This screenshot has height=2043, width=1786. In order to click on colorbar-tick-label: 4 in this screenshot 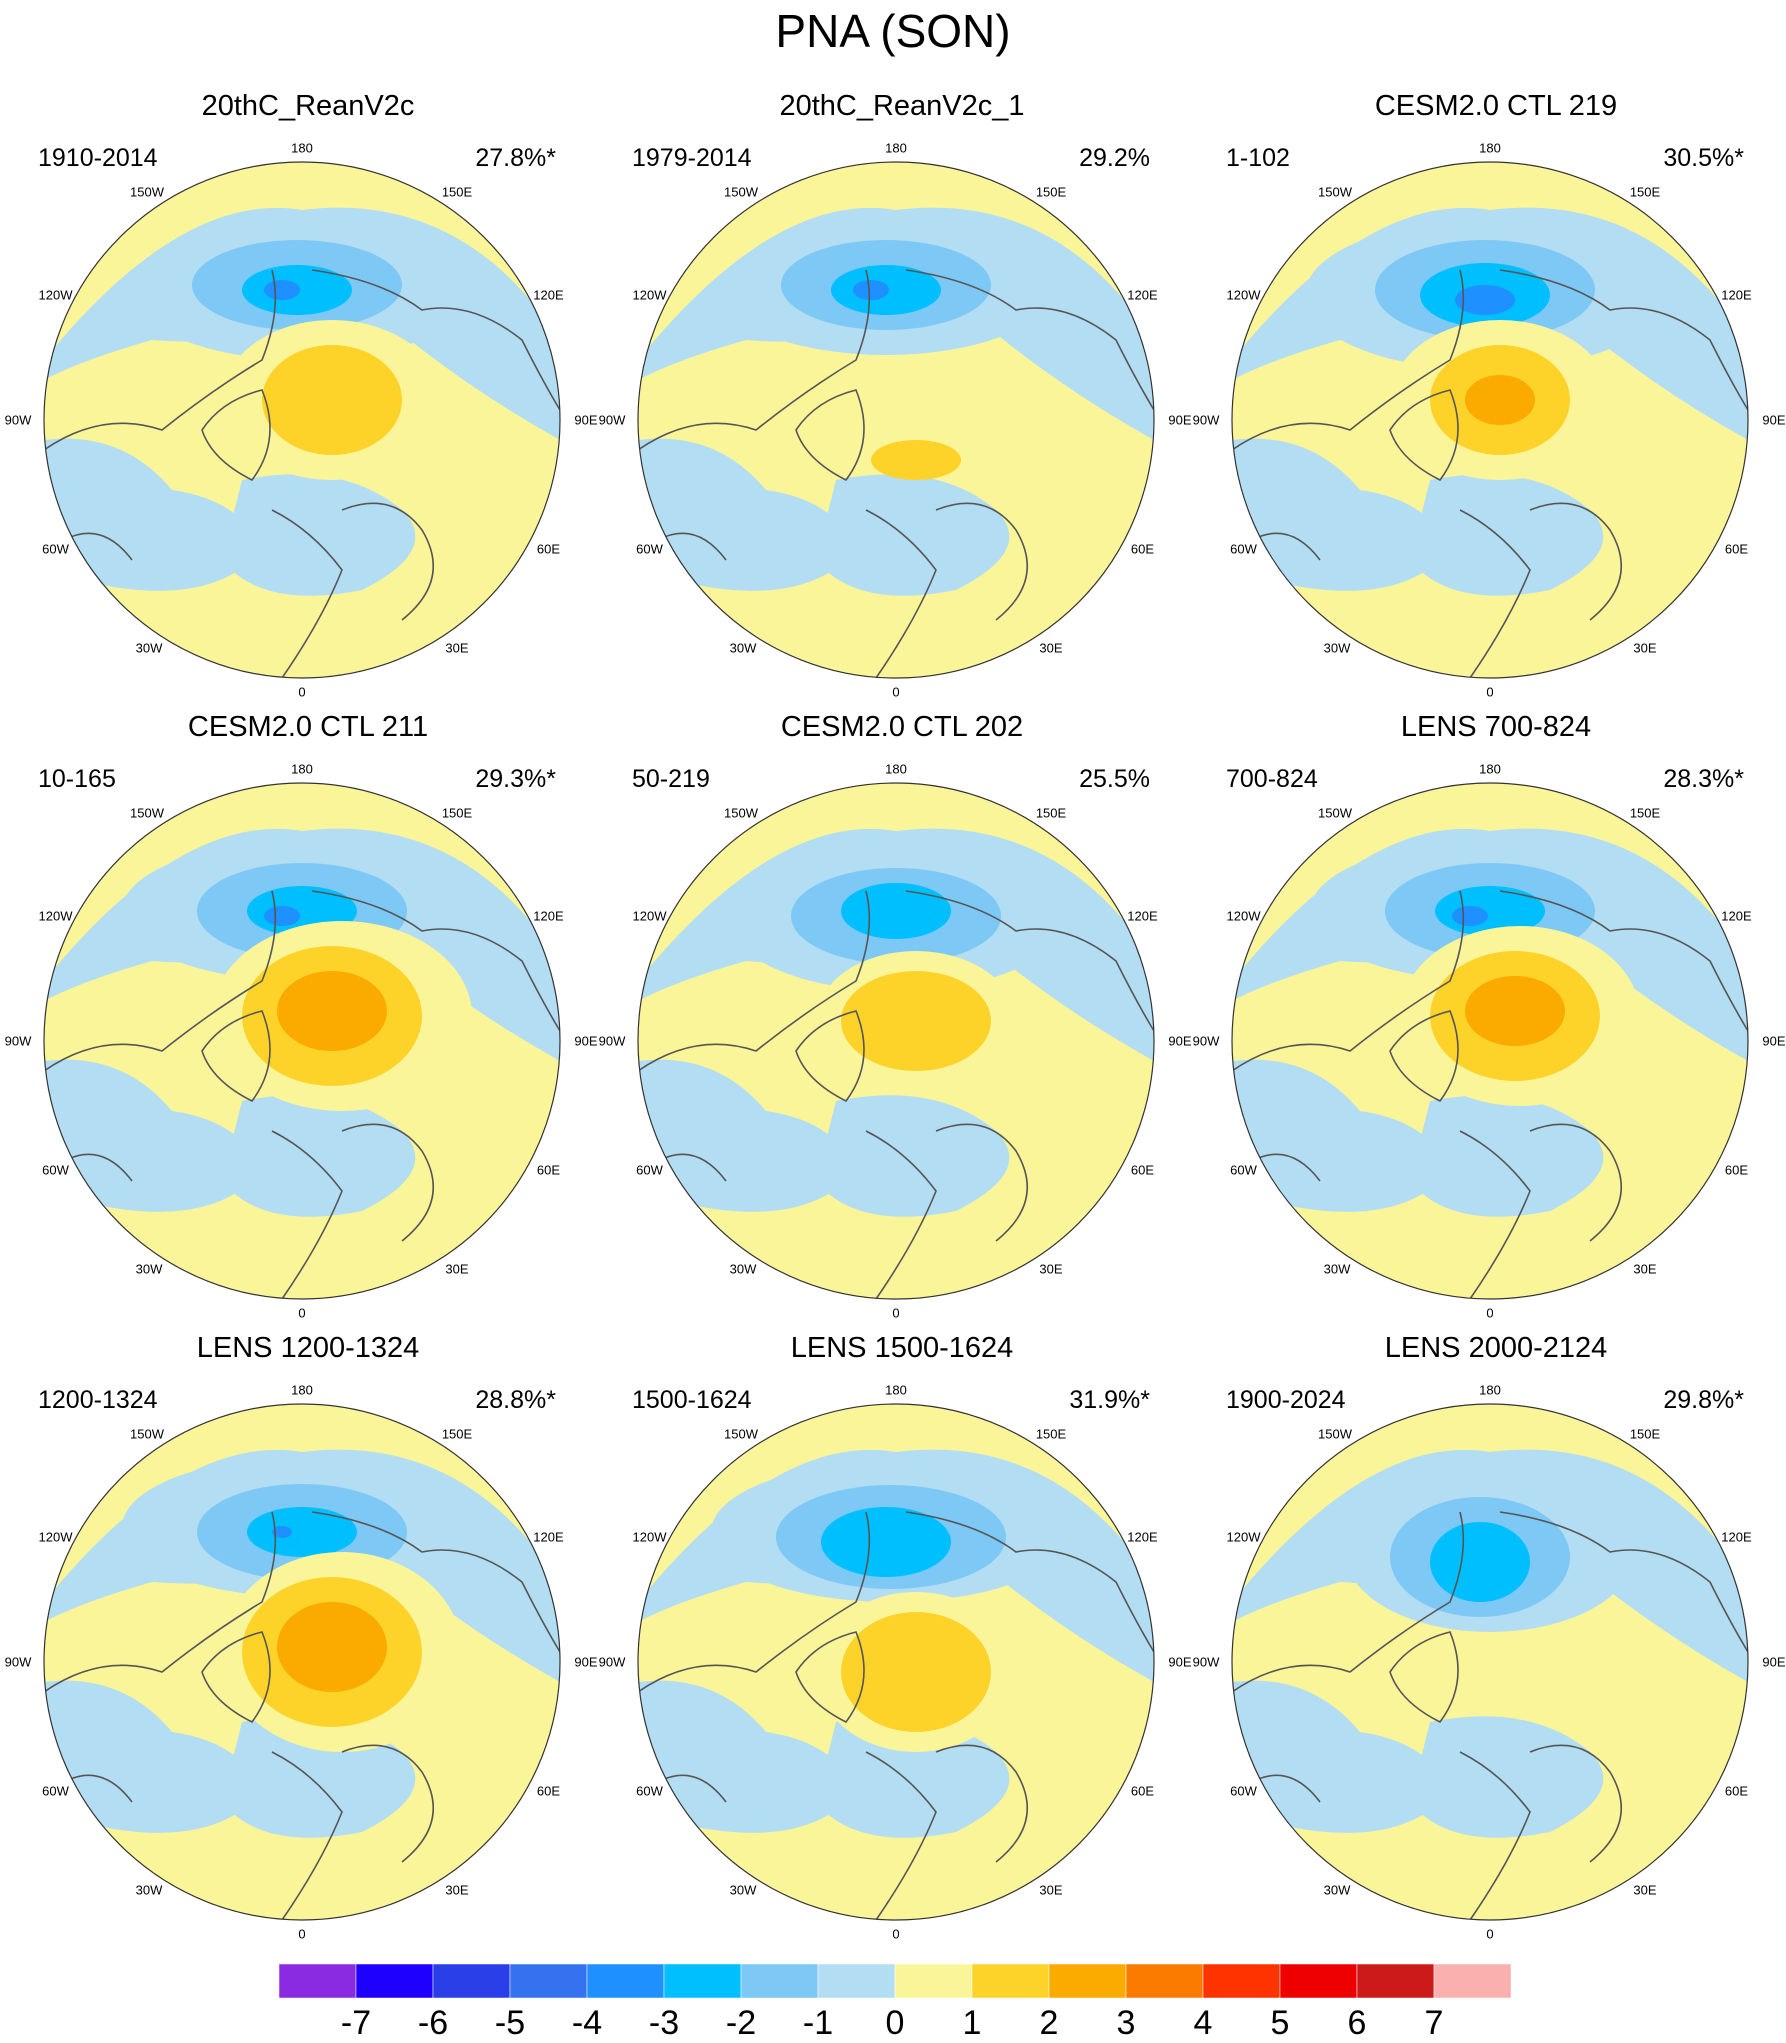, I will do `click(1203, 2023)`.